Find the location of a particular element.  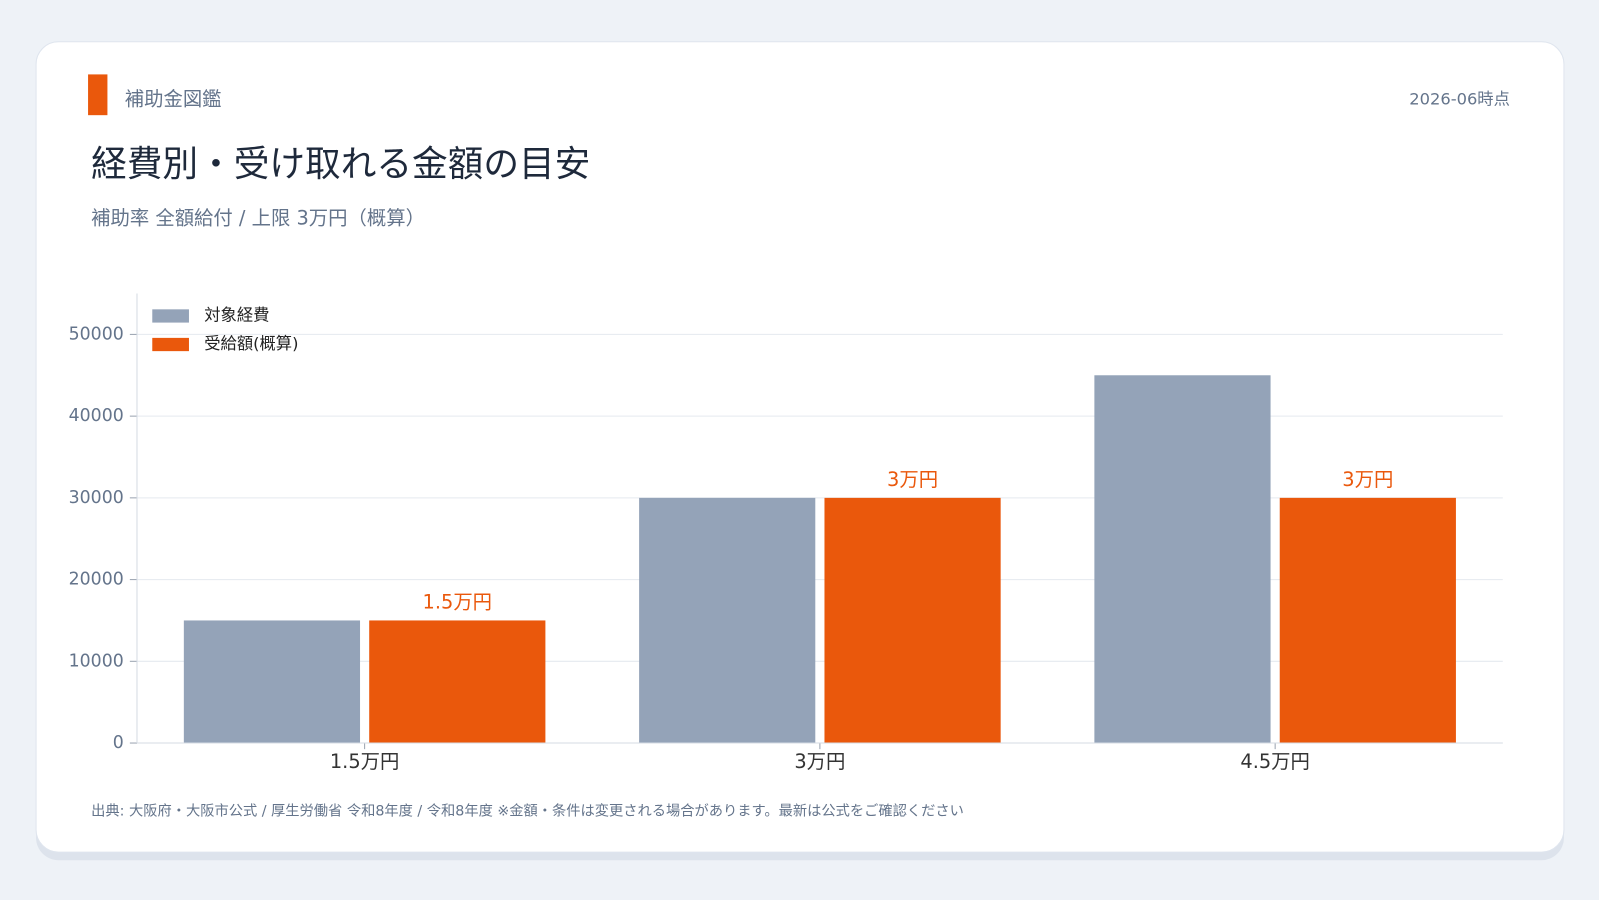

badge-bar is located at coordinates (98, 95).